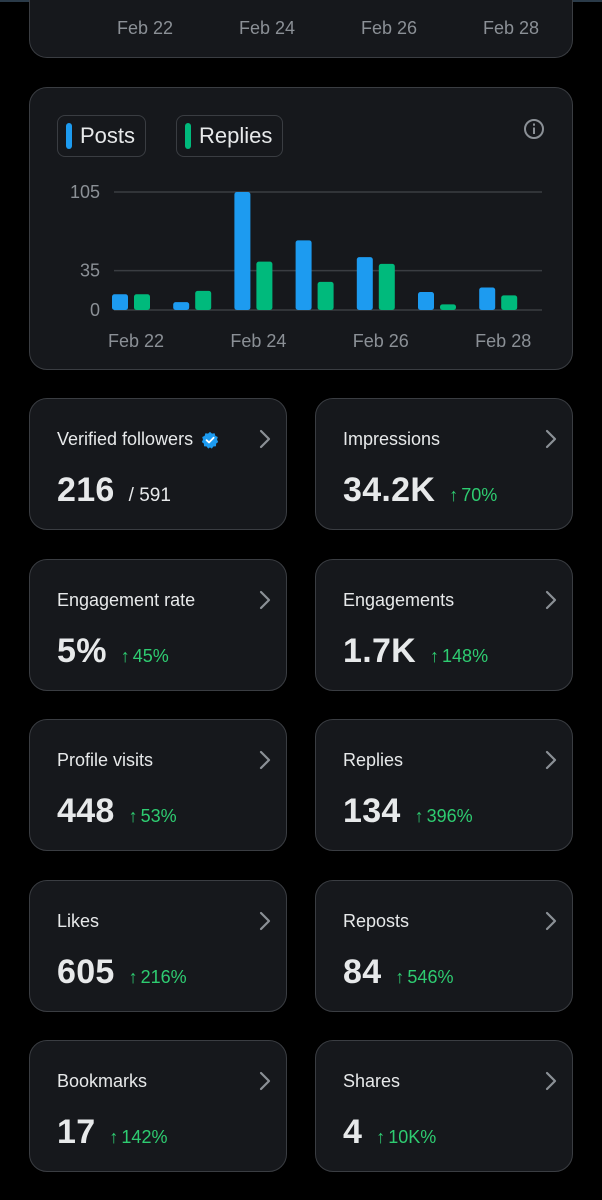 This screenshot has height=1200, width=602. I want to click on stat-value-row: 17 ↑ 142%, so click(112, 1132).